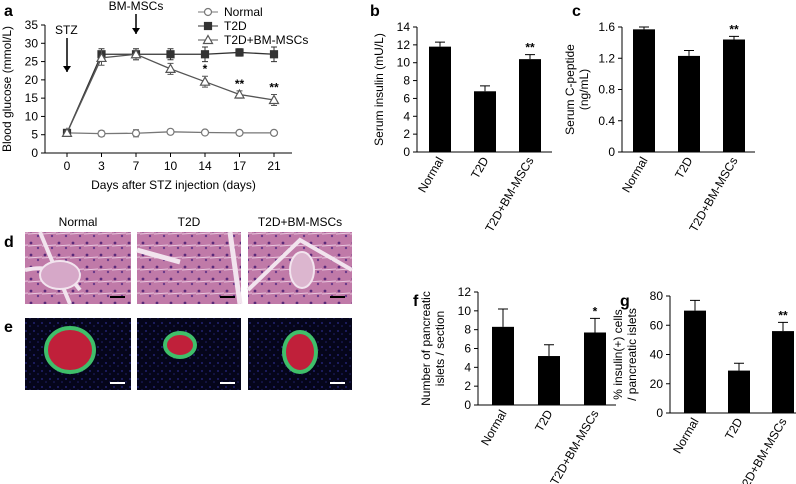 The image size is (796, 484). Describe the element at coordinates (404, 27) in the screenshot. I see `y-tick-label: 14` at that location.